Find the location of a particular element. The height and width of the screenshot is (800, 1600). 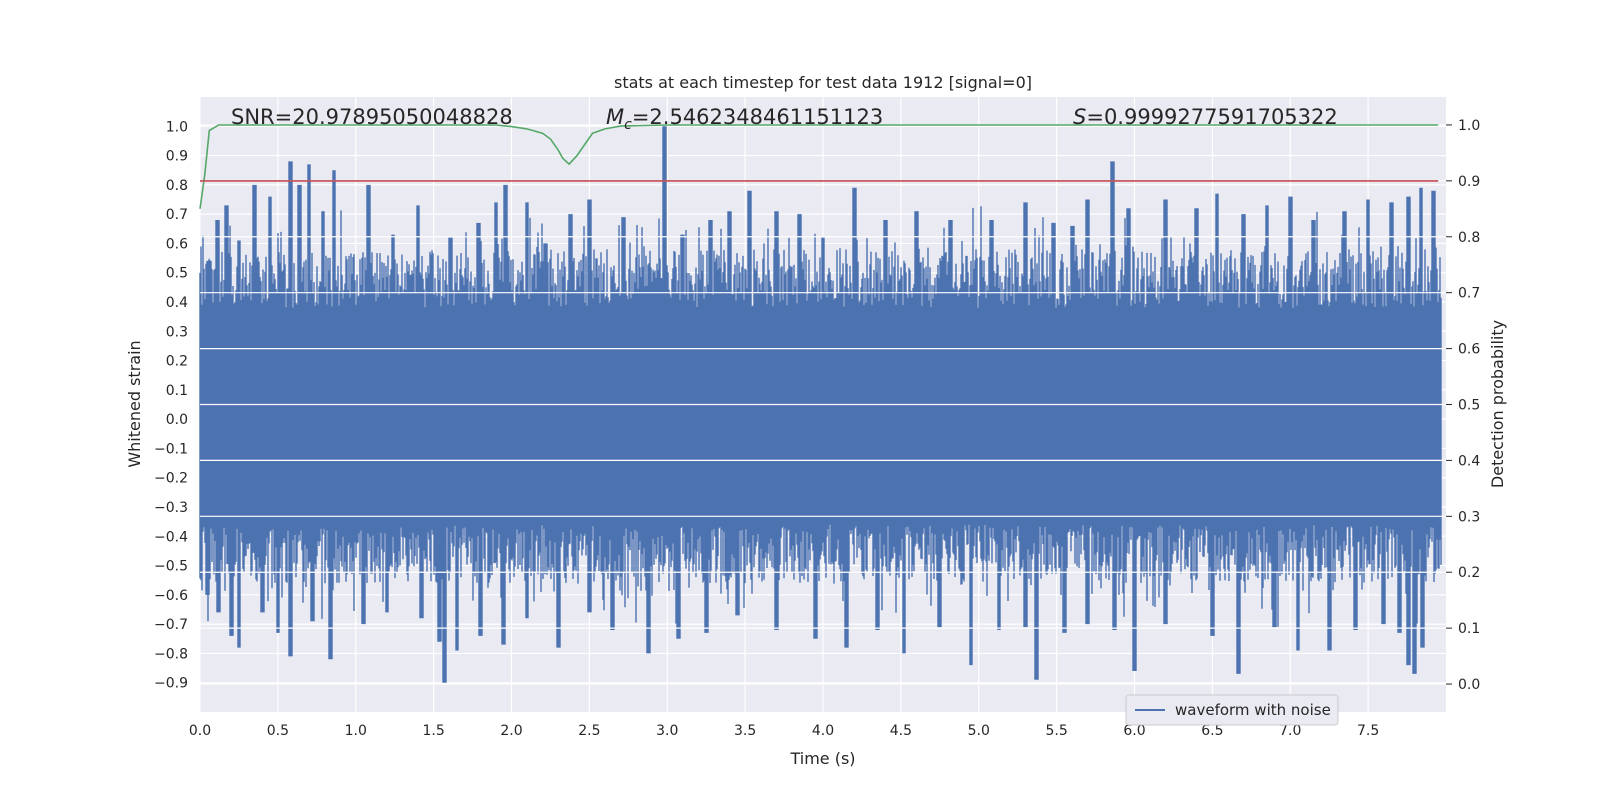

x-tick-label: 4.0 is located at coordinates (823, 731).